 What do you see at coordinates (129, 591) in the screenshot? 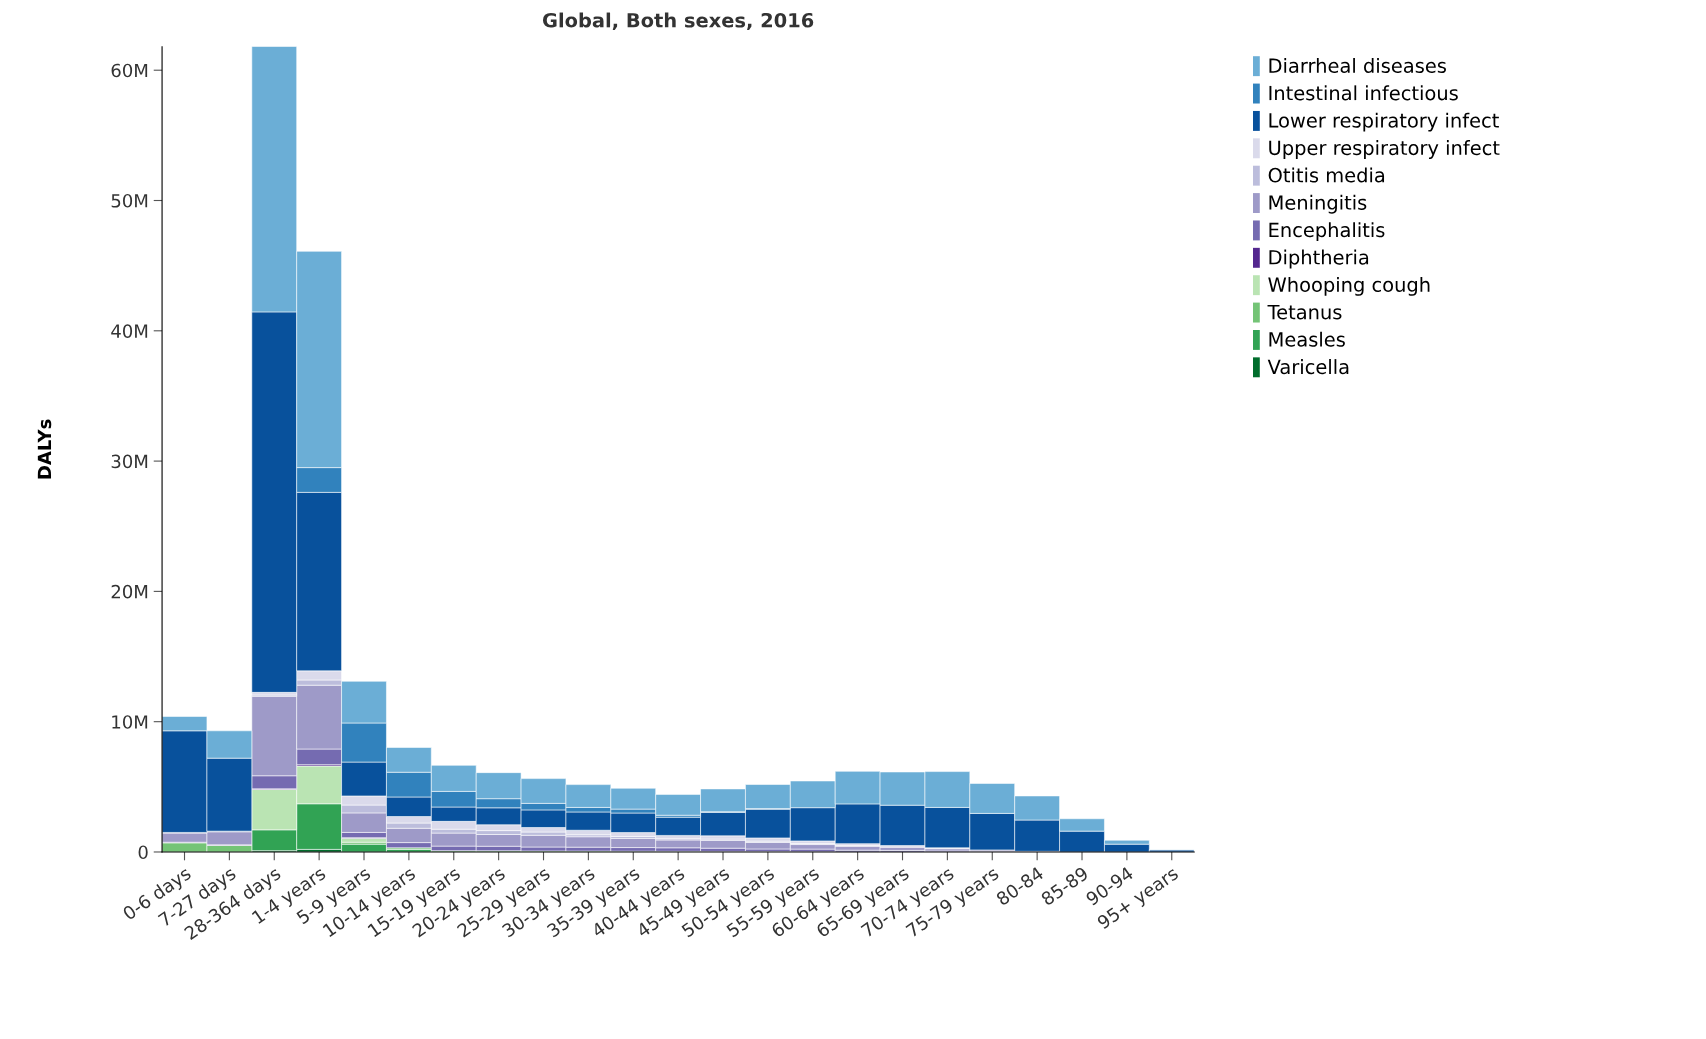
I see `y-tick-label: 20M` at bounding box center [129, 591].